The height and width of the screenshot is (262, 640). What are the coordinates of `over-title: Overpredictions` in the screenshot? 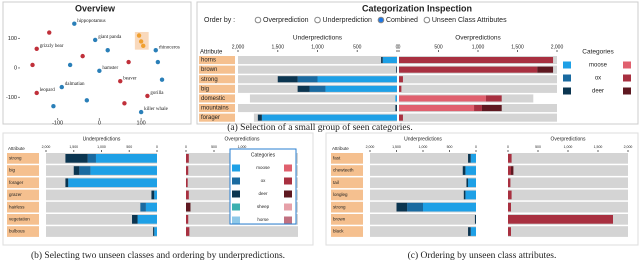 It's located at (242, 139).